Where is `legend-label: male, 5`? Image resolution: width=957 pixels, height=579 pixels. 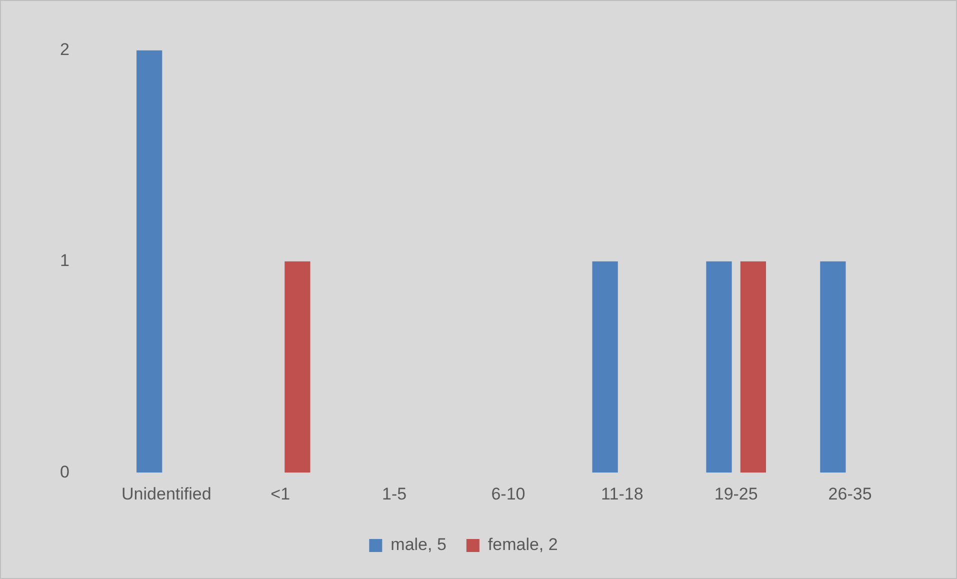
legend-label: male, 5 is located at coordinates (418, 544).